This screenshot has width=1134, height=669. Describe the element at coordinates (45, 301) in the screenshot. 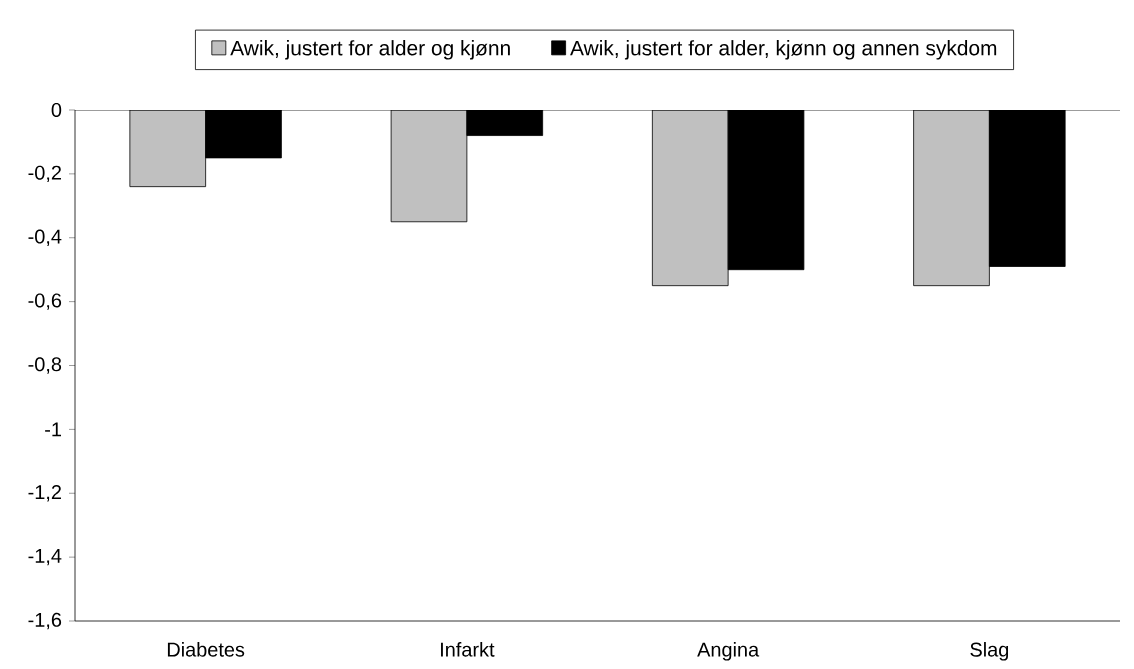

I see `y-tick-label: -0,6` at that location.